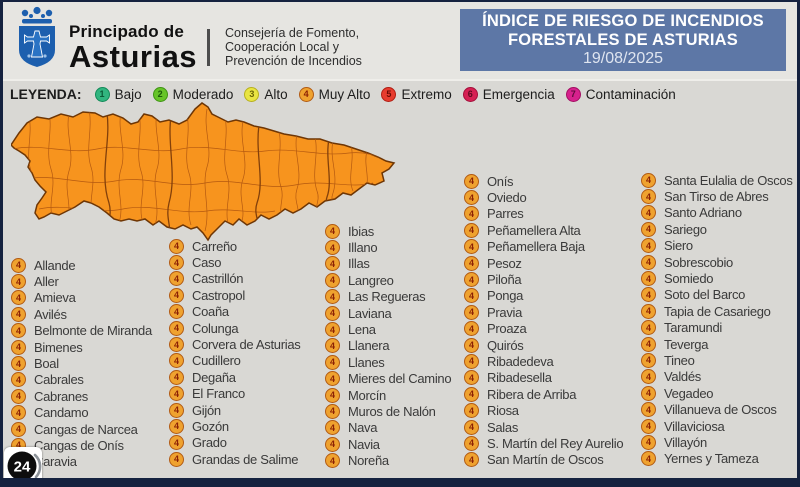 Image resolution: width=800 pixels, height=487 pixels. What do you see at coordinates (679, 360) in the screenshot?
I see `municipality-name: Tineo` at bounding box center [679, 360].